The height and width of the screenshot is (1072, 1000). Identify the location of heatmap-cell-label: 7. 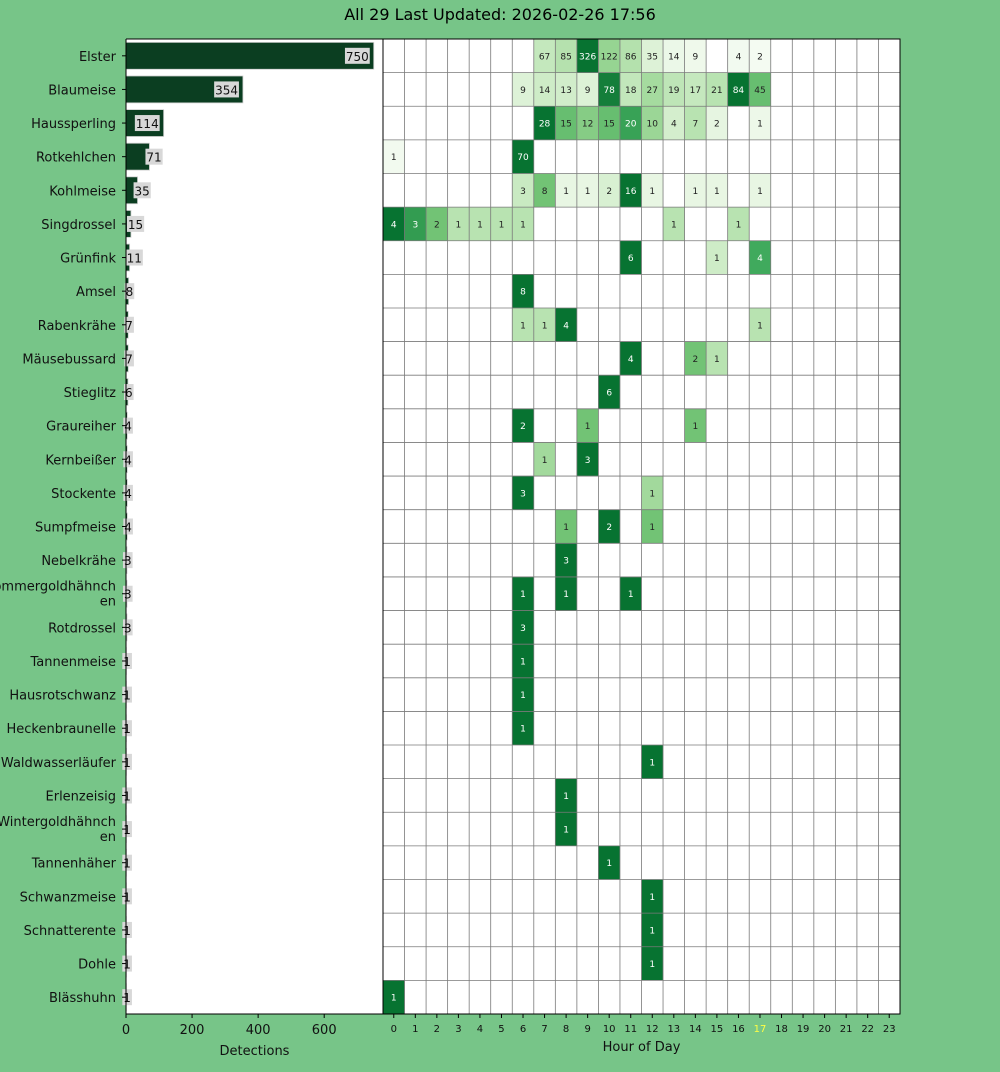
(695, 125).